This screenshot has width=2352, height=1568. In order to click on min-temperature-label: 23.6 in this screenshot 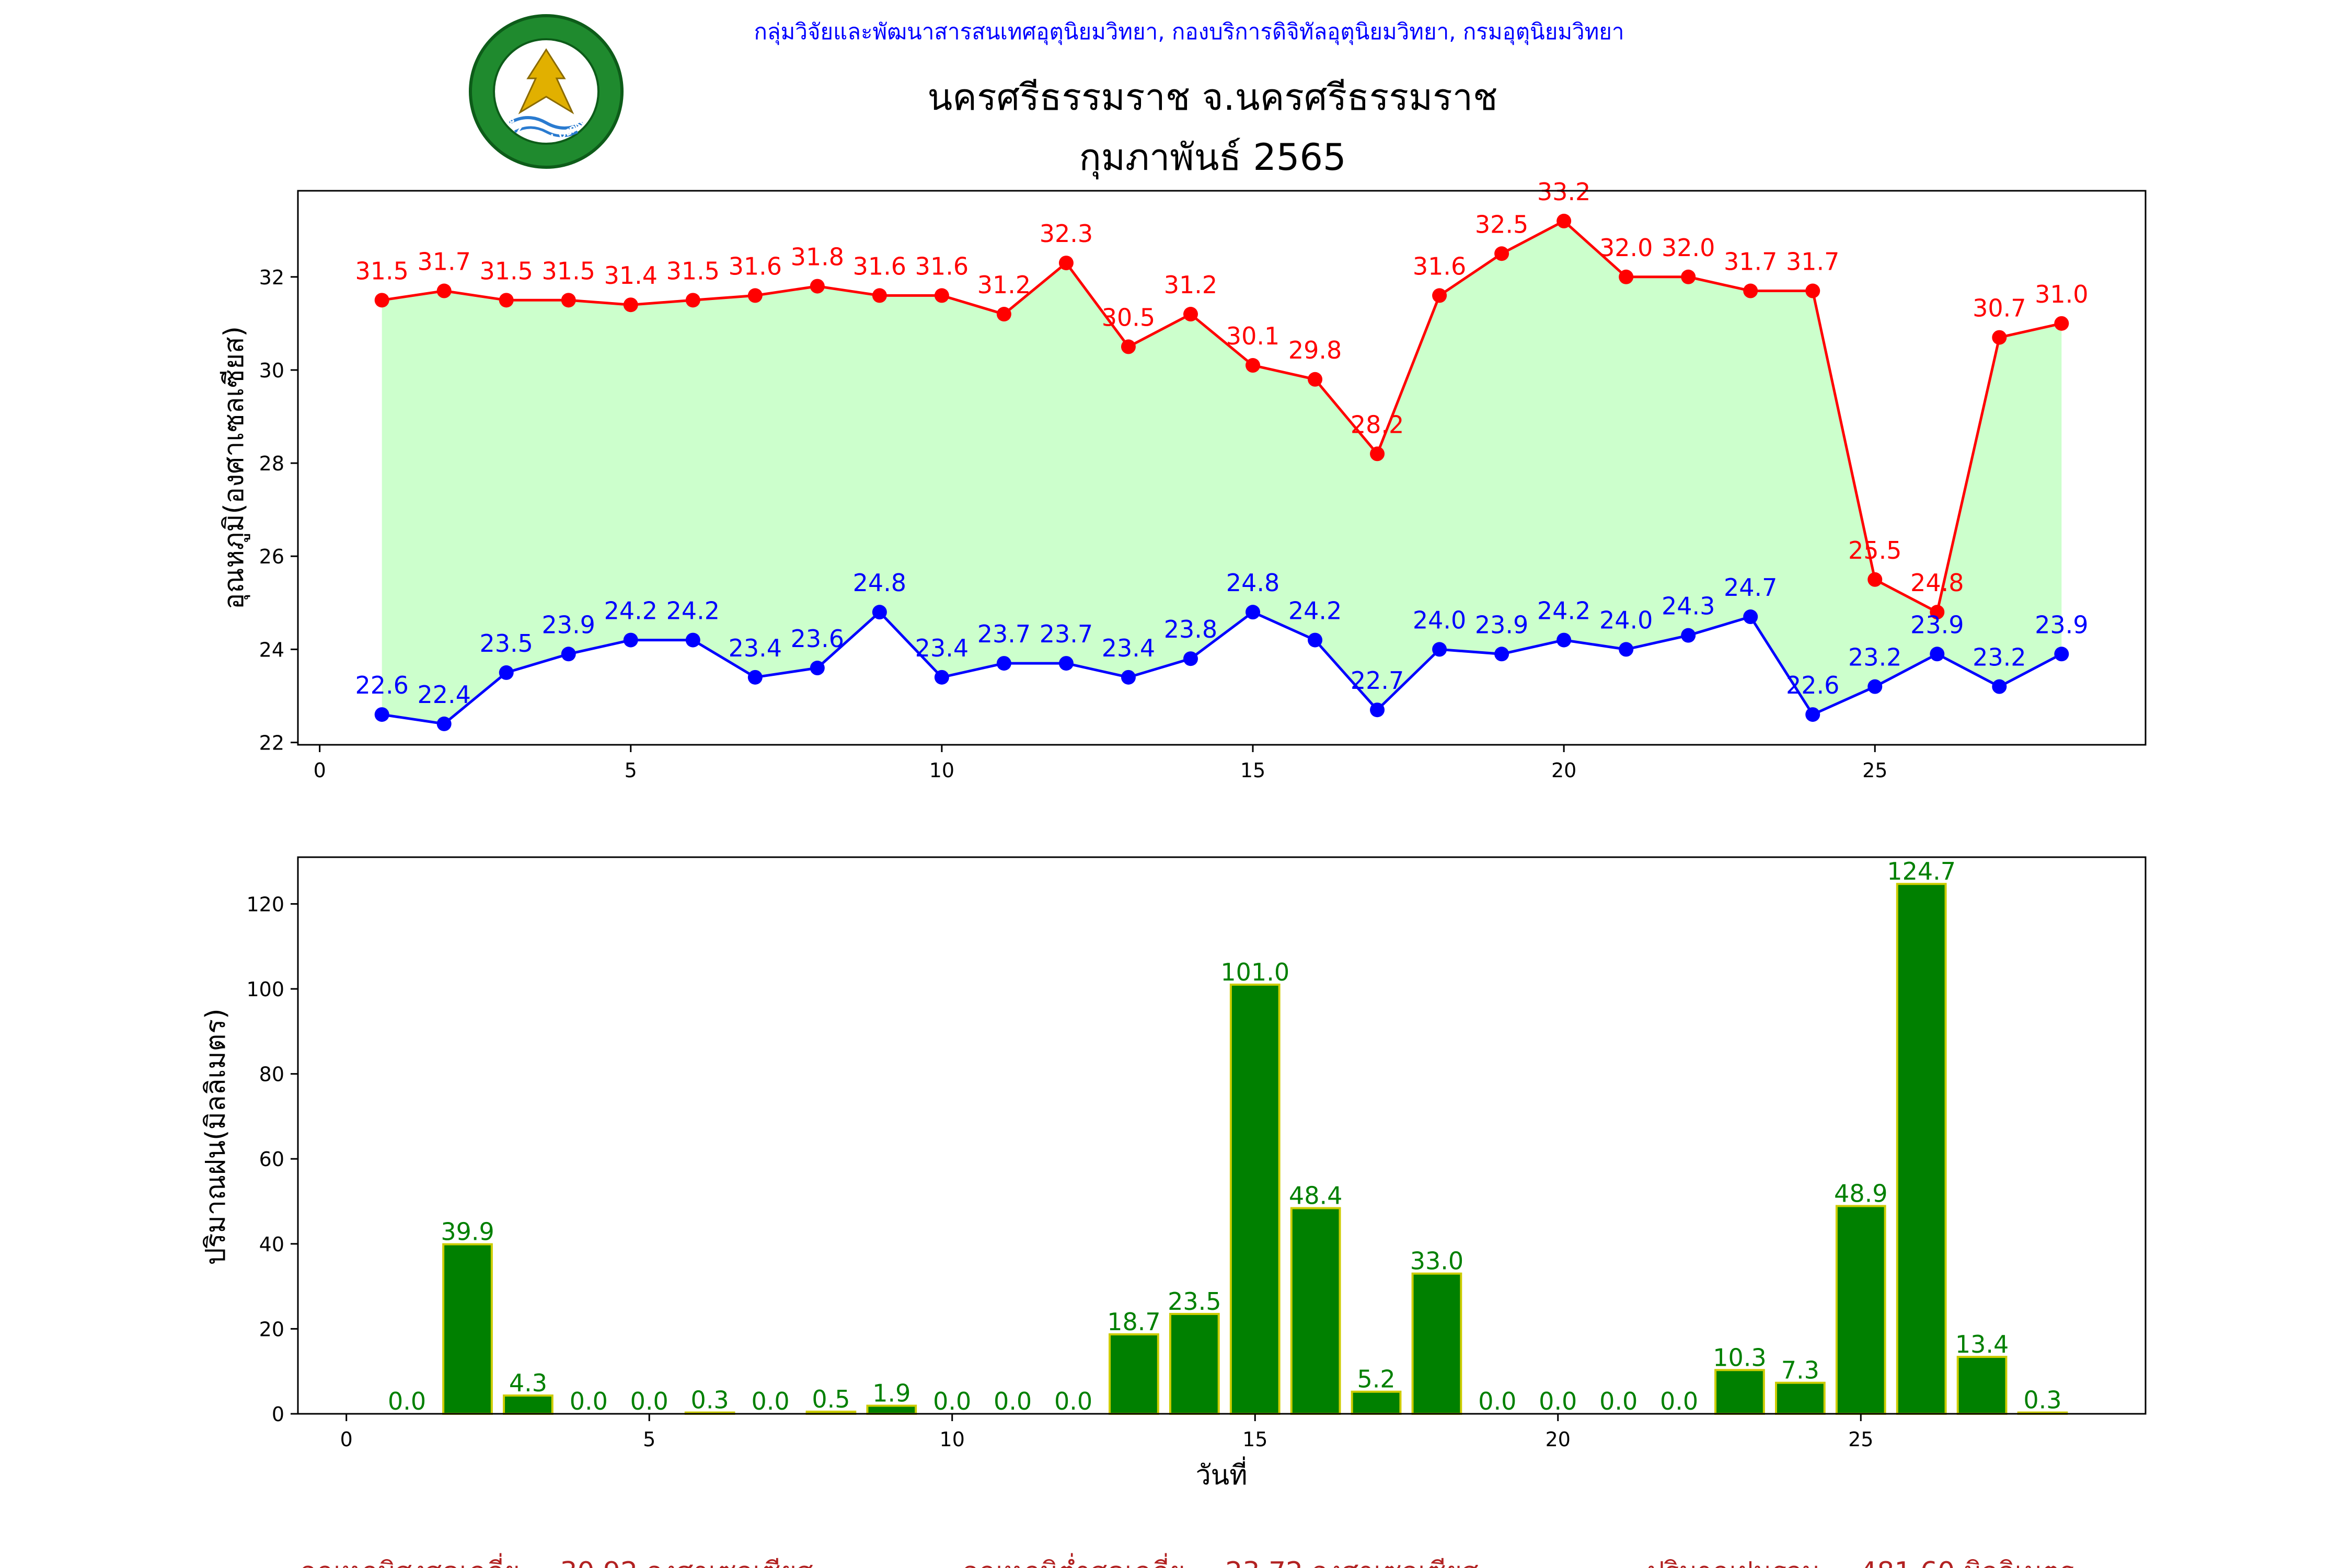, I will do `click(817, 639)`.